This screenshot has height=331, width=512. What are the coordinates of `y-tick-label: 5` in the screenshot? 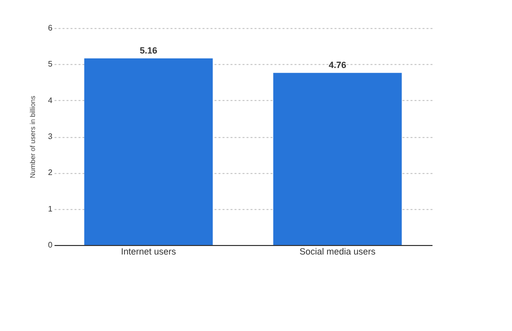 It's located at (51, 64).